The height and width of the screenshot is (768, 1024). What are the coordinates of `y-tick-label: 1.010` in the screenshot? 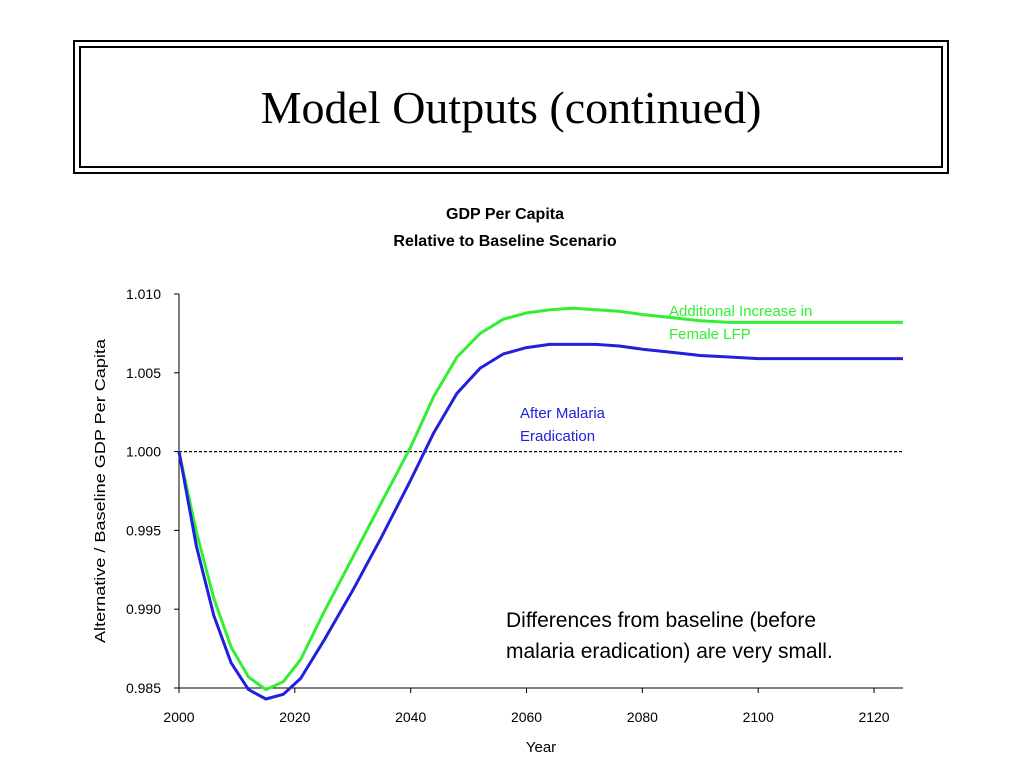 It's located at (143, 294).